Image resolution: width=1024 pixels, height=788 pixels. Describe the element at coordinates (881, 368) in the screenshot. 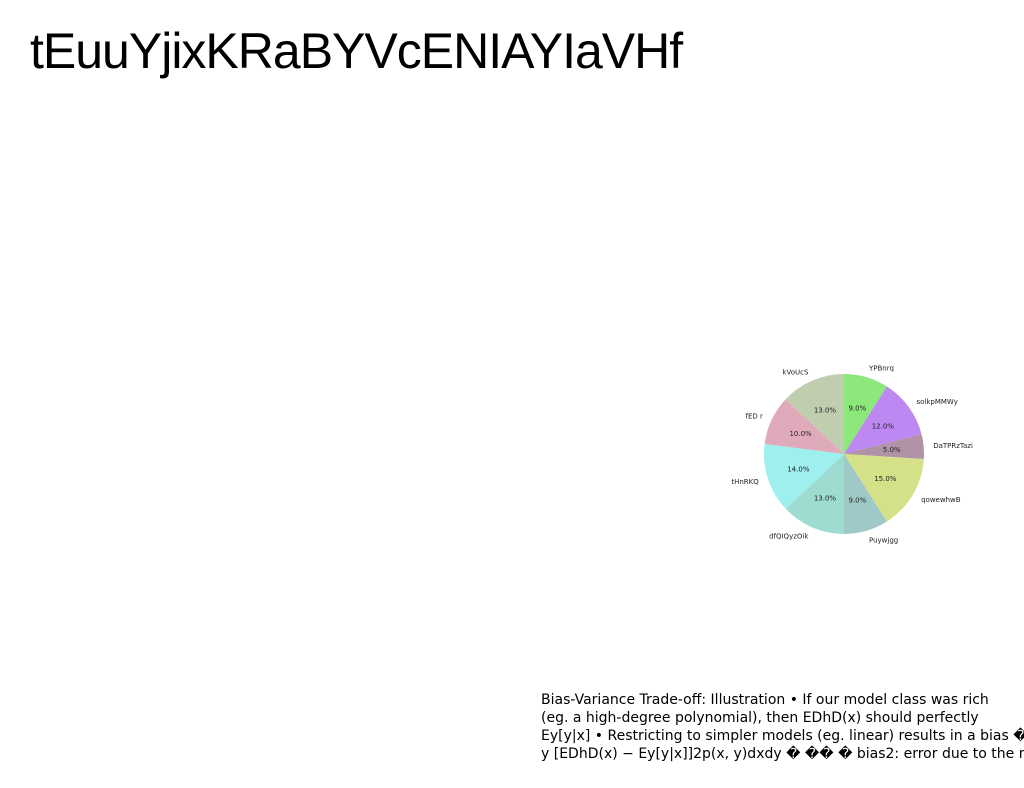

I see `pie-category-label: YPBnrq` at that location.